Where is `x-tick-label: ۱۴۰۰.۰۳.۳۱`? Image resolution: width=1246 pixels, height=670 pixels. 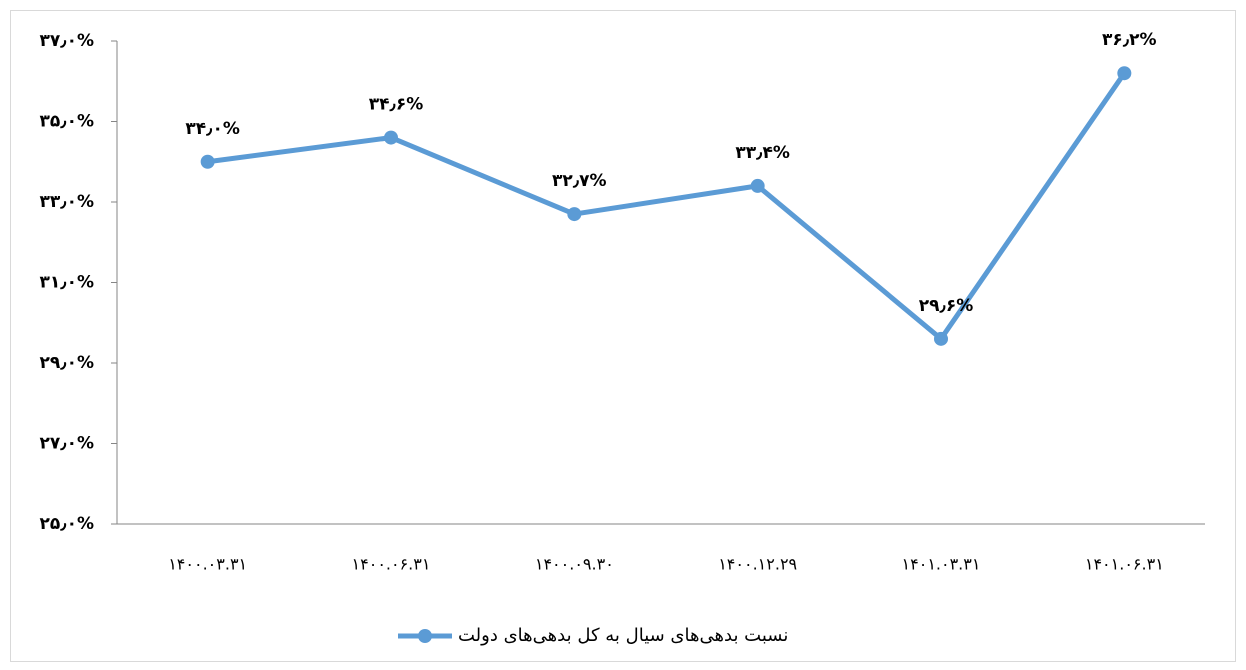 x-tick-label: ۱۴۰۰.۰۳.۳۱ is located at coordinates (207, 564).